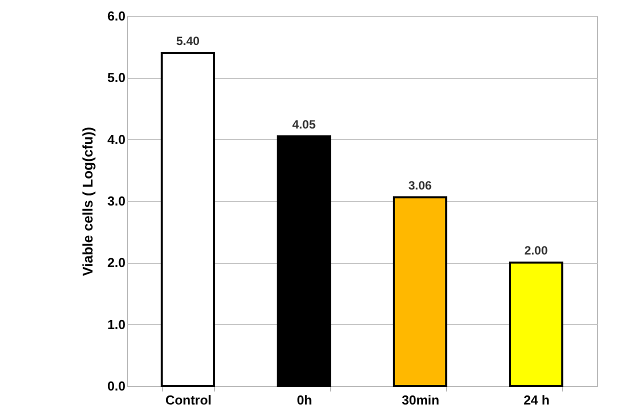 The width and height of the screenshot is (633, 415). Describe the element at coordinates (536, 251) in the screenshot. I see `data-label: 2.00` at that location.